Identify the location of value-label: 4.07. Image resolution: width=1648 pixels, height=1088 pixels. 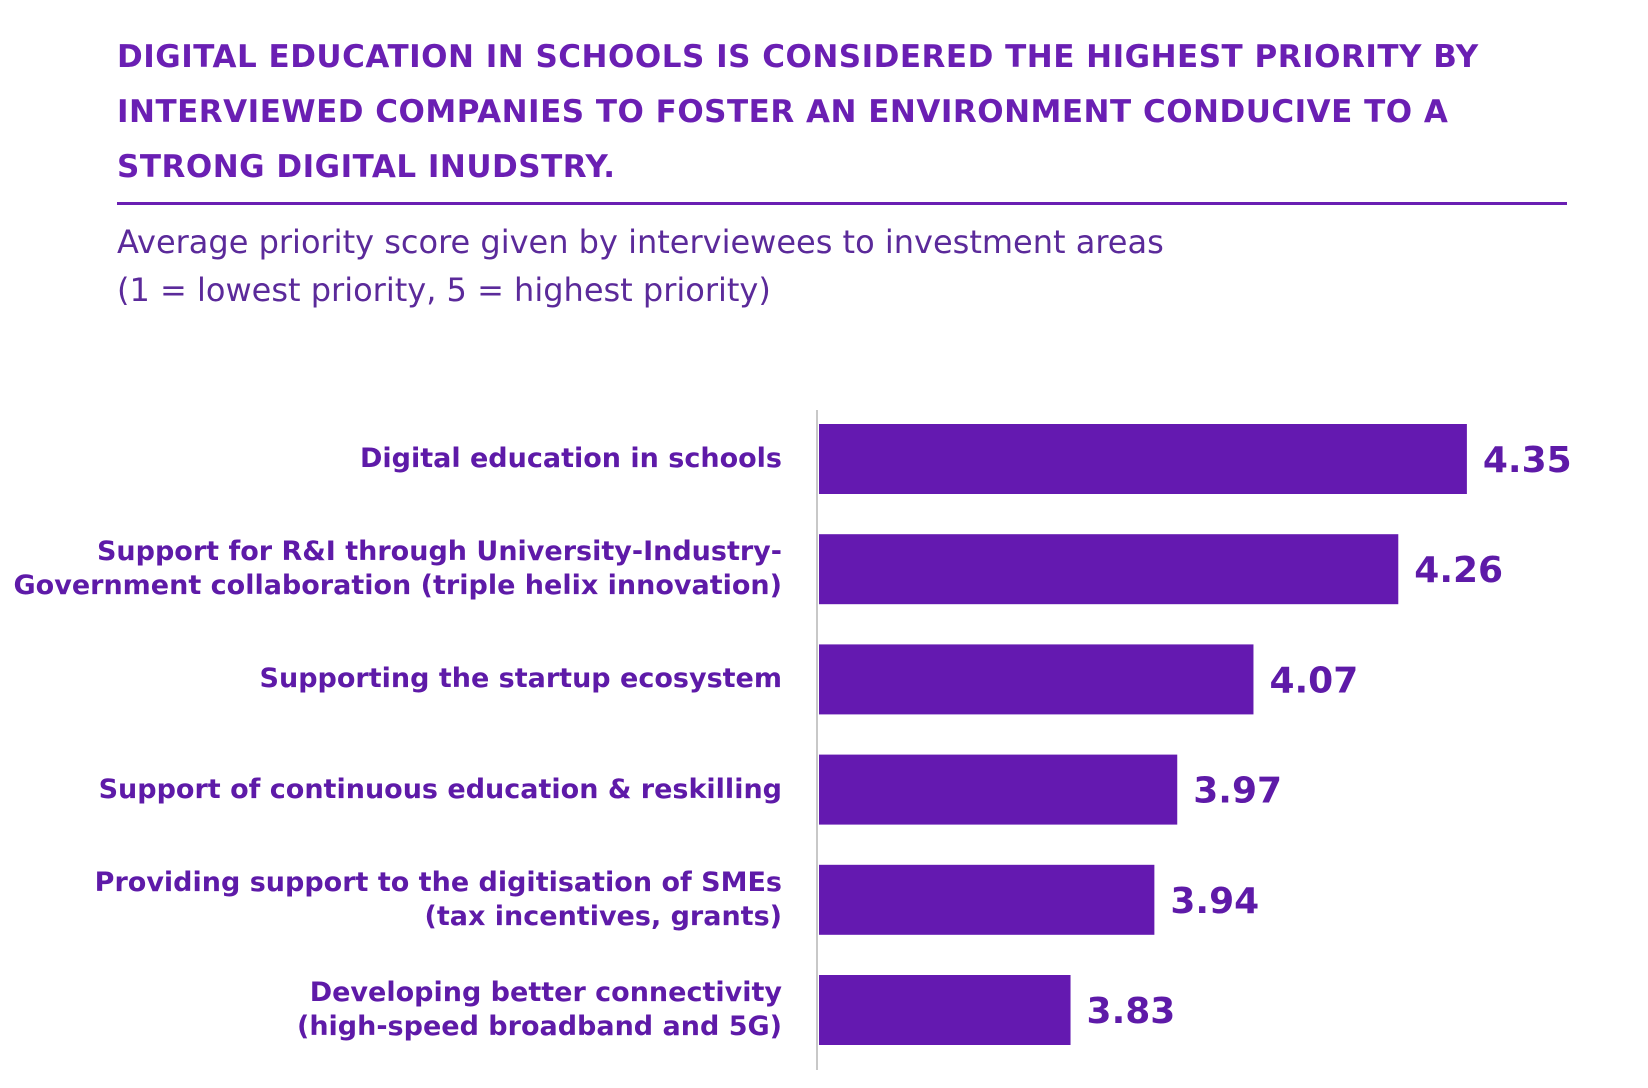
(1313, 680).